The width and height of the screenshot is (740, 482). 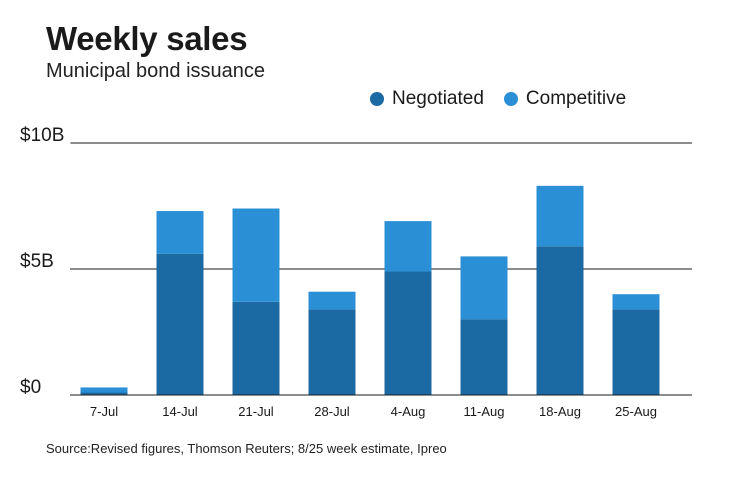 What do you see at coordinates (510, 99) in the screenshot?
I see `legend-swatch-competitive` at bounding box center [510, 99].